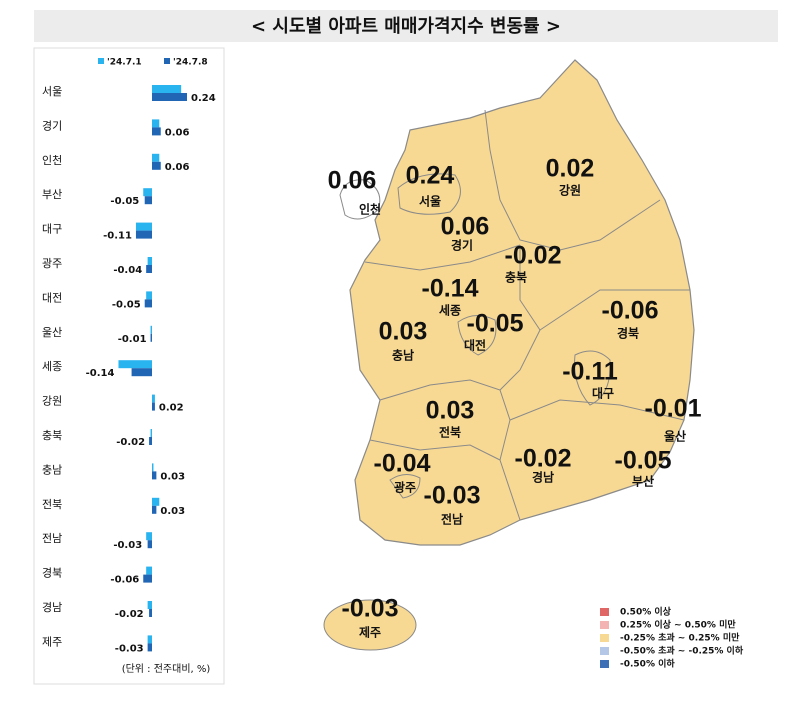 The image size is (793, 710). Describe the element at coordinates (52, 332) in the screenshot. I see `category-label: 울산` at that location.